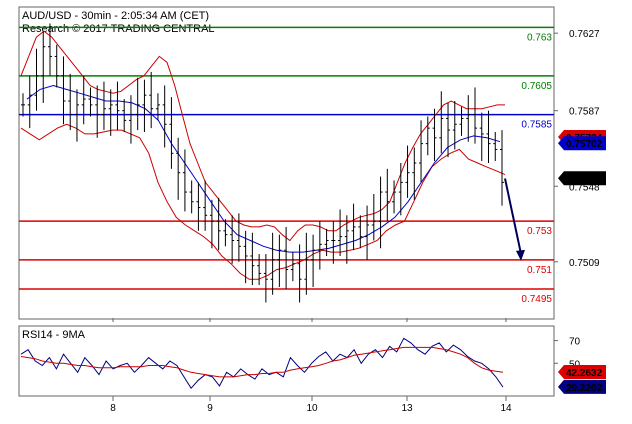 This screenshot has height=424, width=632. I want to click on price-tag: 0.75702, so click(582, 143).